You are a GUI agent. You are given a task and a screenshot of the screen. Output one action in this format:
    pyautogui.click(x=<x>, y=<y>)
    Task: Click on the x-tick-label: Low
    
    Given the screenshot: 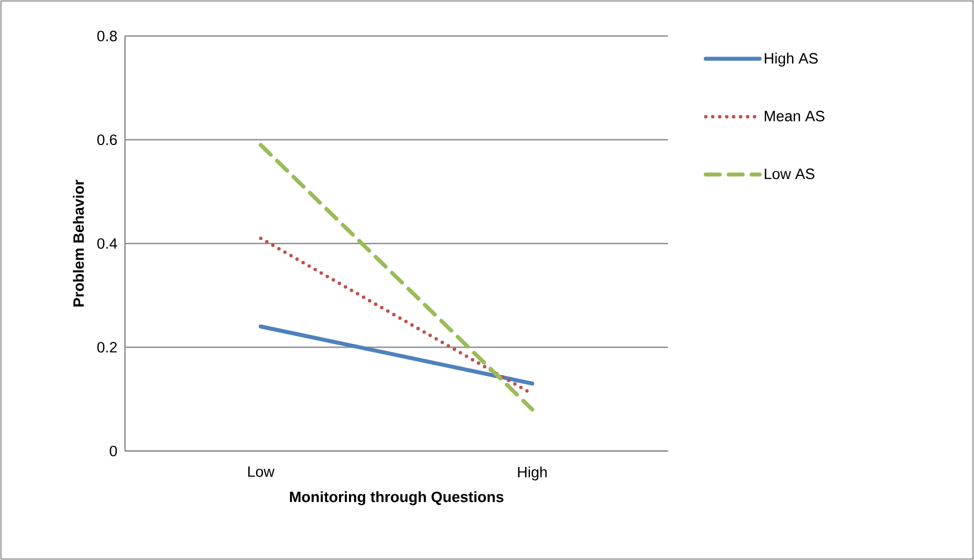 What is the action you would take?
    pyautogui.click(x=261, y=471)
    